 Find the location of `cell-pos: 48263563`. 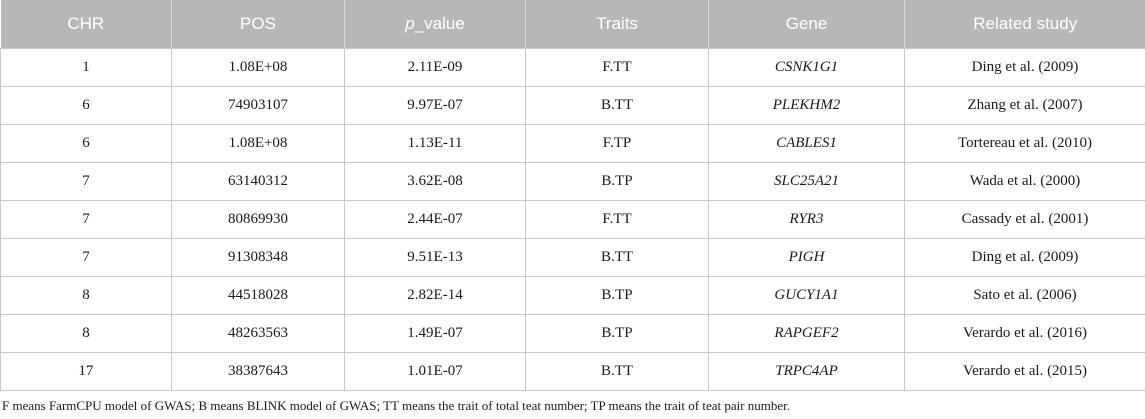

cell-pos: 48263563 is located at coordinates (258, 333).